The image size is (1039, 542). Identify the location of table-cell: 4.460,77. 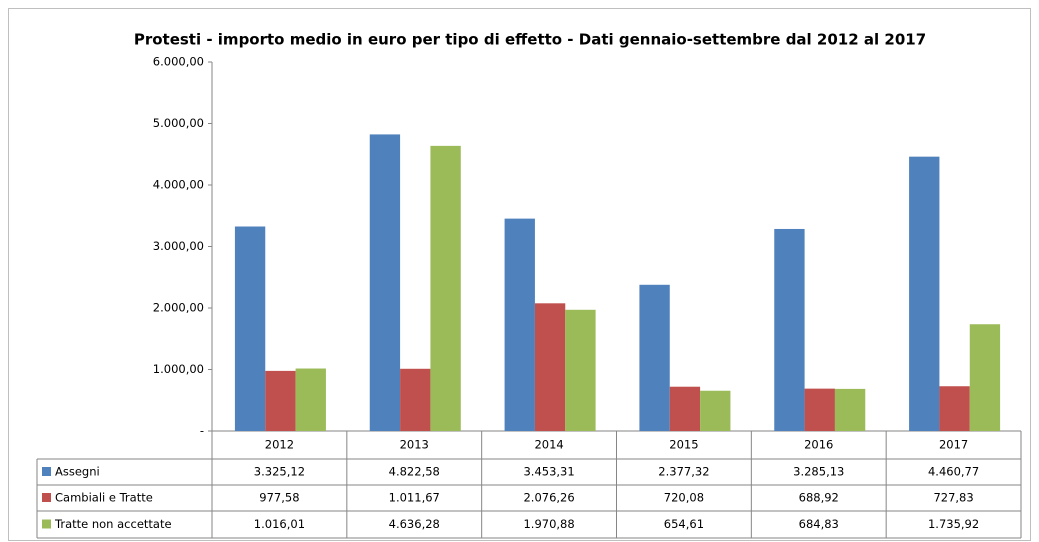
(953, 472).